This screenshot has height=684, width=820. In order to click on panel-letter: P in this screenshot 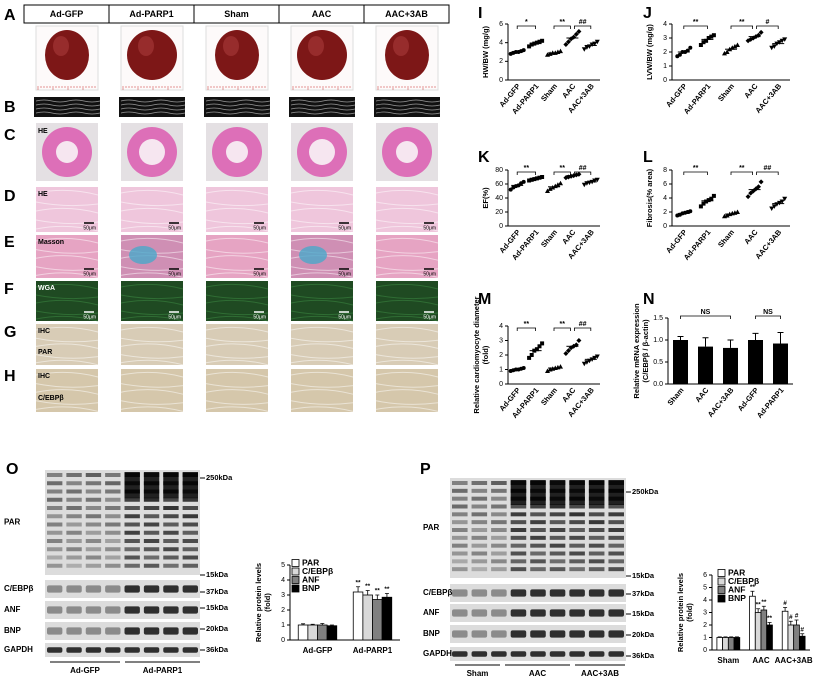, I will do `click(425, 469)`.